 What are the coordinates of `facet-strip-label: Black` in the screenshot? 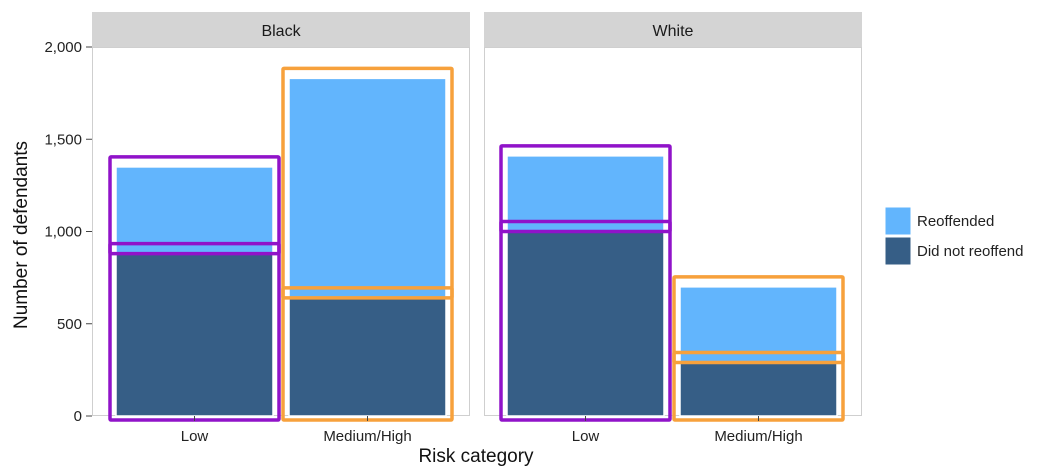 It's located at (281, 31).